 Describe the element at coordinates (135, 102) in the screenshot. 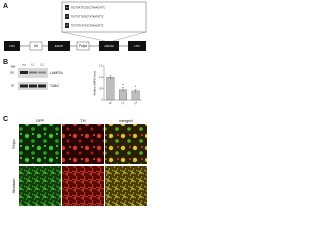

I see `x-tick-label: L2` at that location.